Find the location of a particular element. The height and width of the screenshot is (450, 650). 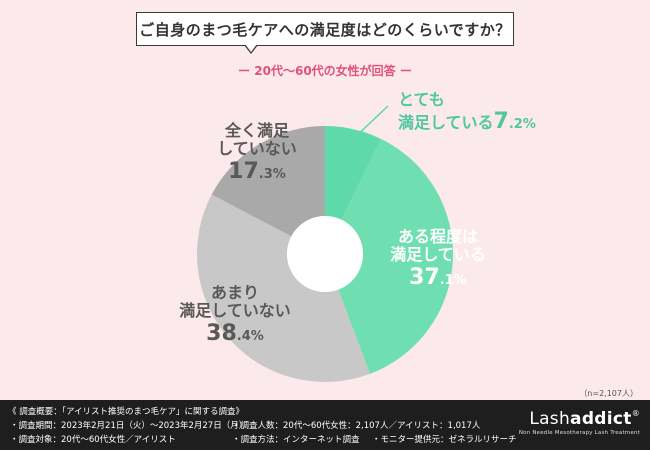

pct-not-very-satisfied-dec: .4% is located at coordinates (250, 336).